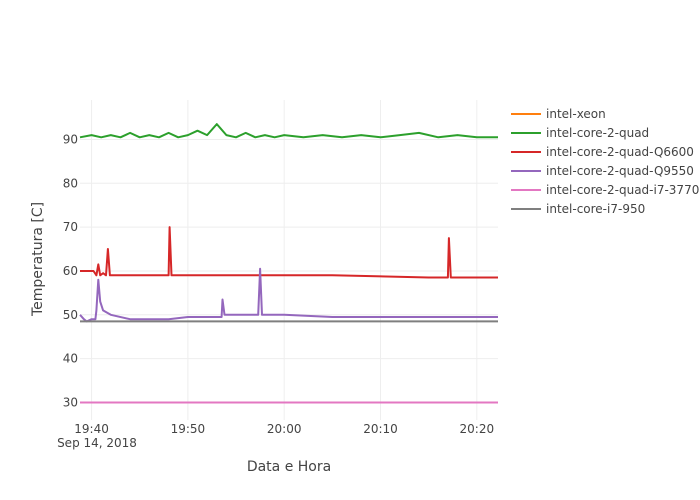 This screenshot has height=500, width=700. I want to click on legend-item-intel-core-2-quad-Q6600: intel-core-2-quad-Q6600, so click(602, 152).